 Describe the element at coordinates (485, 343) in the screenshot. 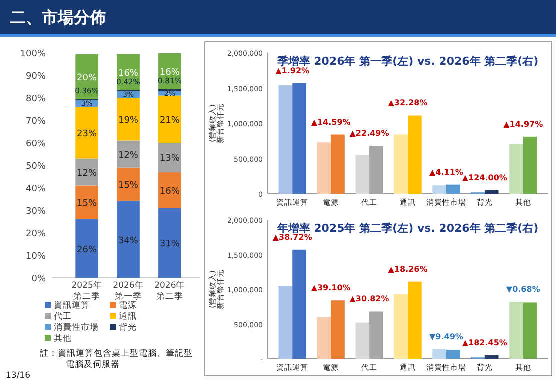

I see `annotation: ▲182.45%` at that location.